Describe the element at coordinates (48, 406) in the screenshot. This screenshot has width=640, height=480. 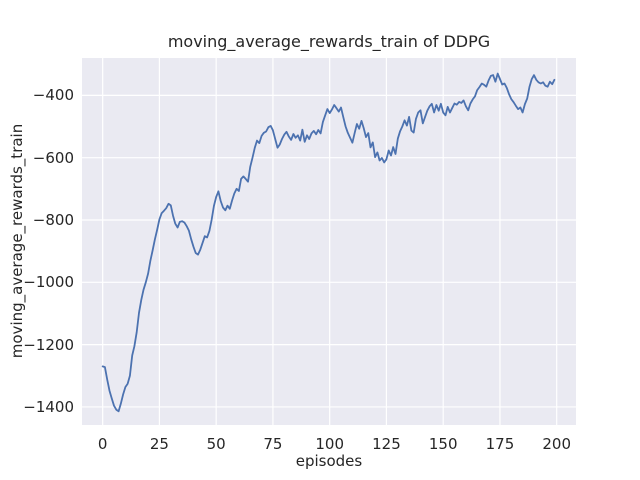
I see `y-tick-label: −1400` at that location.